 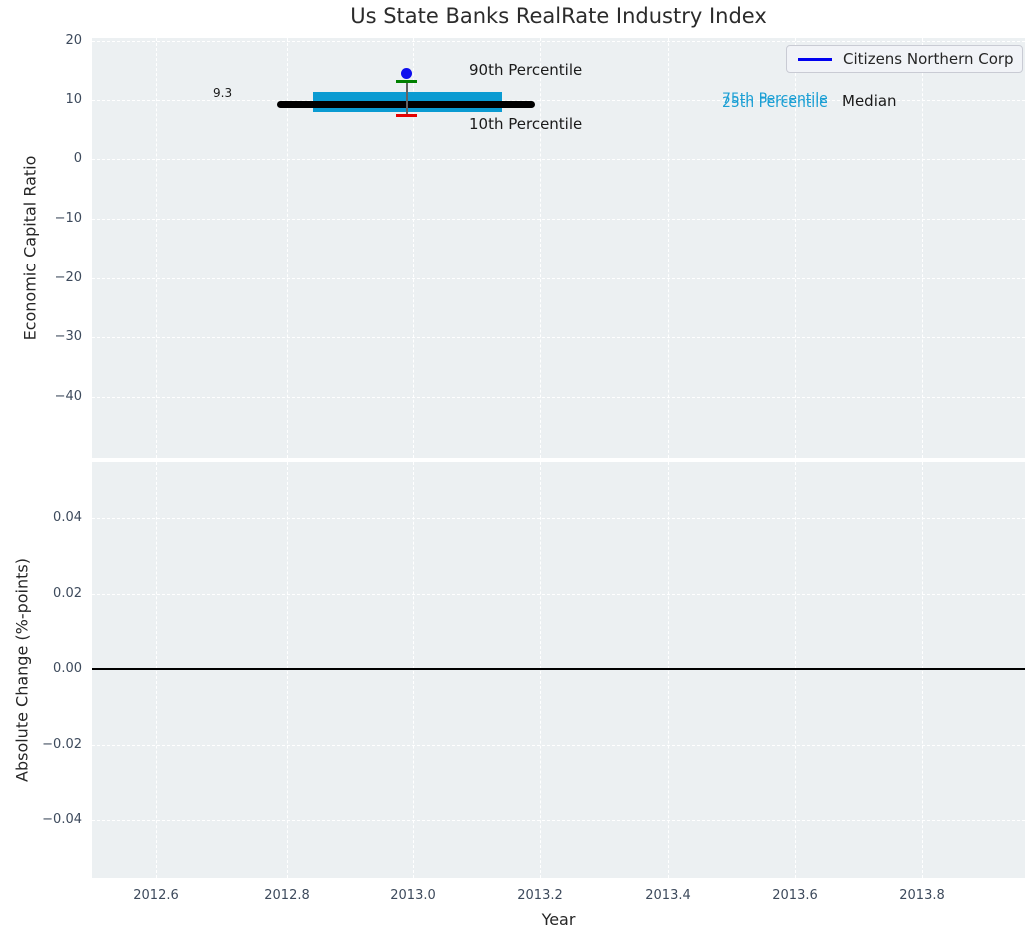 What do you see at coordinates (540, 895) in the screenshot?
I see `x-tick-label: 2013.2` at bounding box center [540, 895].